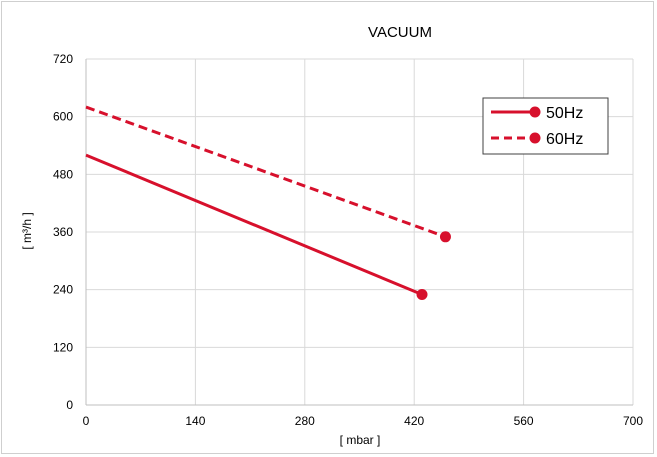  What do you see at coordinates (86, 421) in the screenshot?
I see `x-tick-label: 0` at bounding box center [86, 421].